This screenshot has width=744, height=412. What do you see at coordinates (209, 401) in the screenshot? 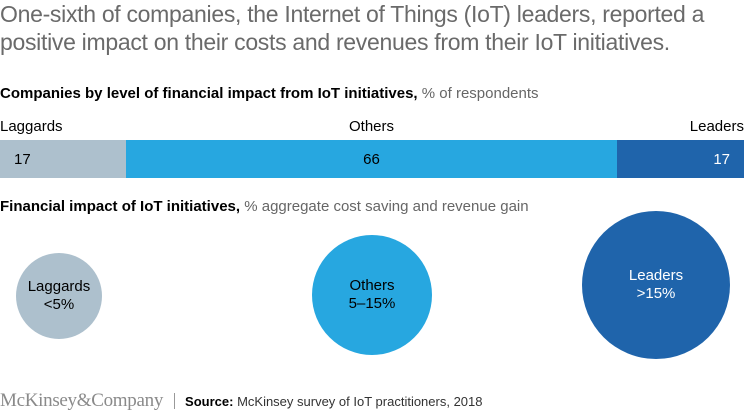
I see `source-label: Source:` at bounding box center [209, 401].